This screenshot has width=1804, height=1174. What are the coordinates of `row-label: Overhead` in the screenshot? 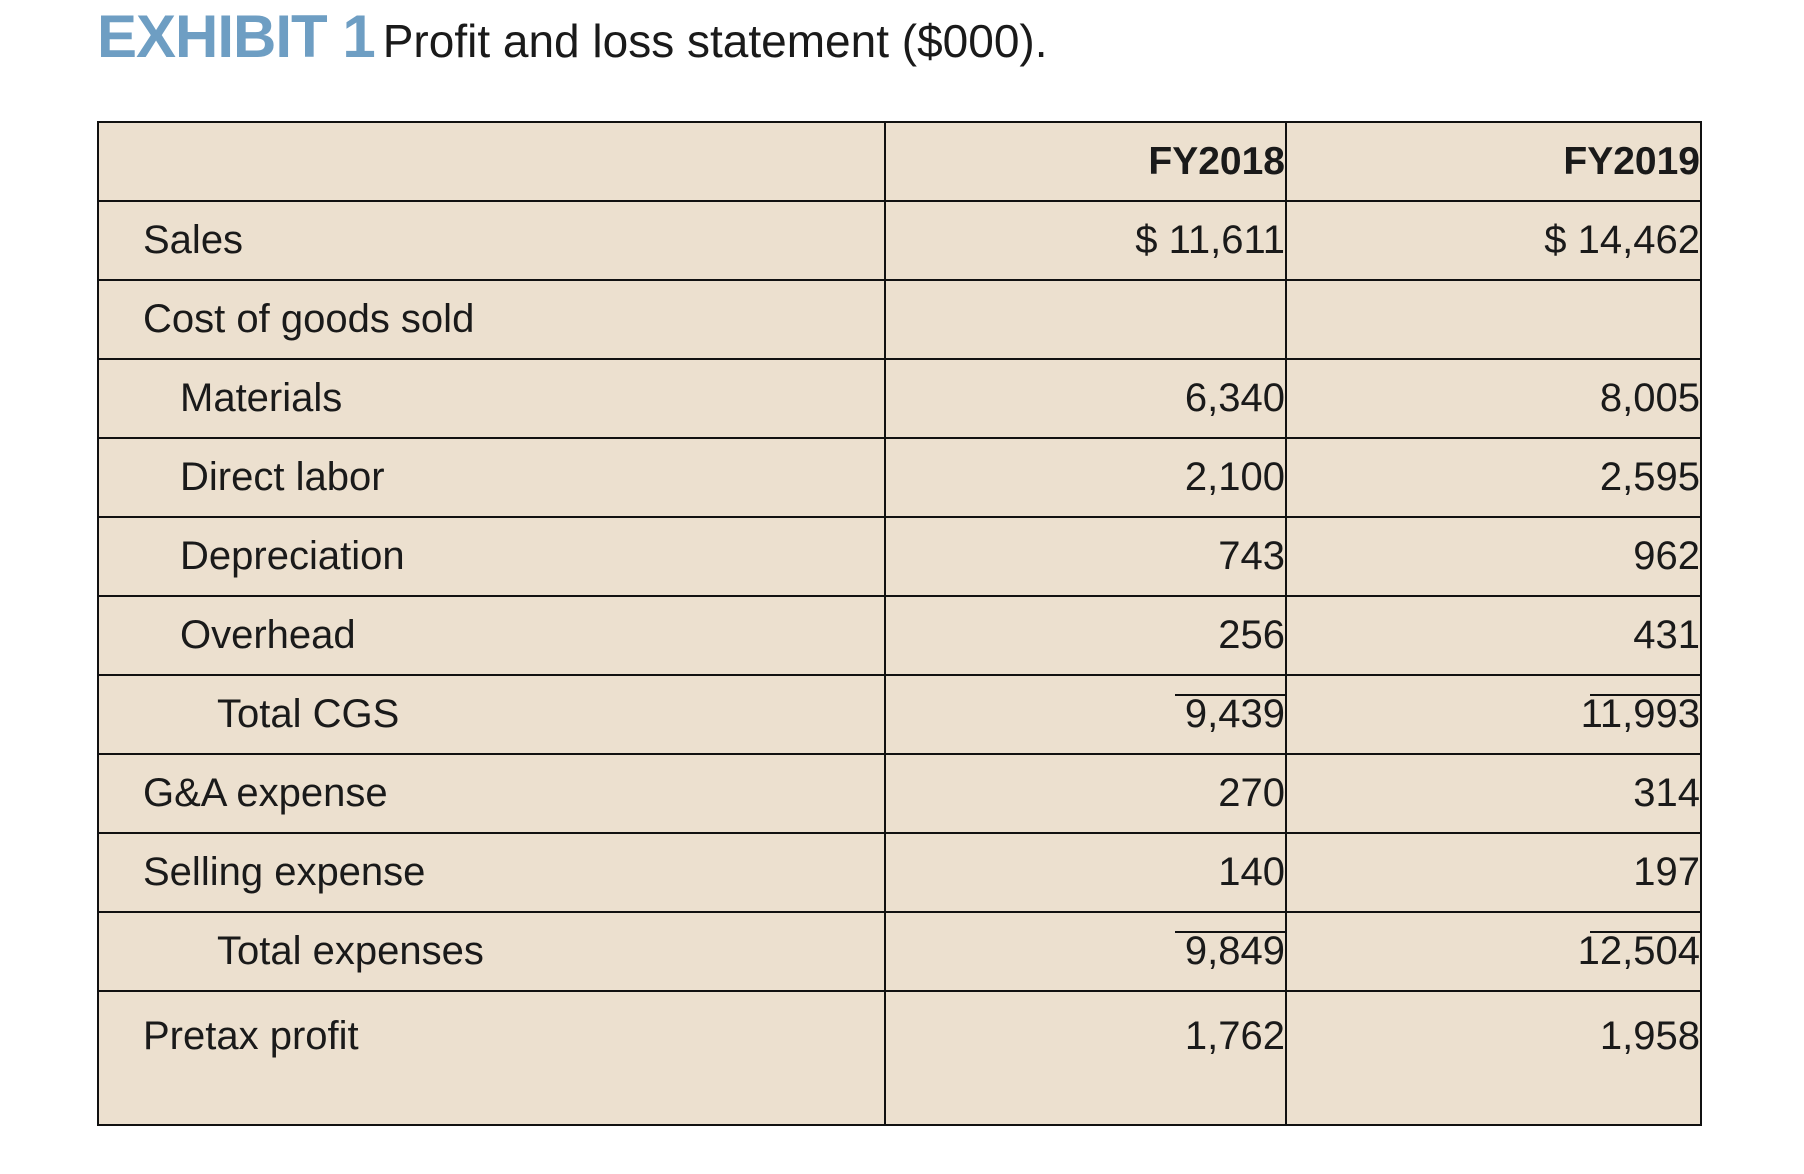 It's located at (491, 635).